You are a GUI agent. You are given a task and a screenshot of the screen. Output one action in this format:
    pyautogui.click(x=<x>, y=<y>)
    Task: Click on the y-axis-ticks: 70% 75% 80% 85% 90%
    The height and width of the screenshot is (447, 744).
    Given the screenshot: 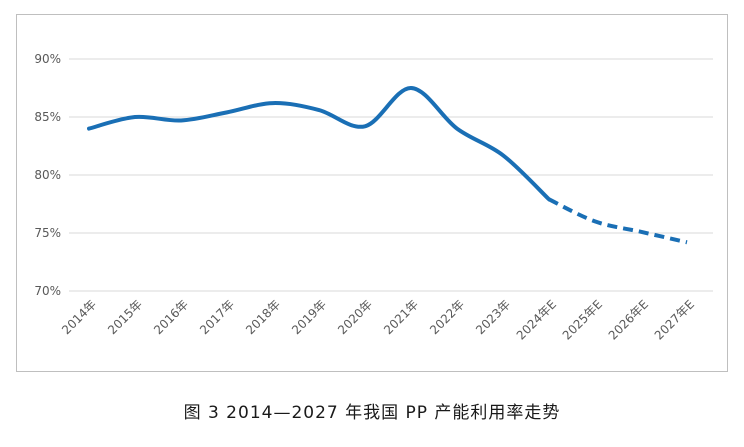 What is the action you would take?
    pyautogui.click(x=47, y=175)
    